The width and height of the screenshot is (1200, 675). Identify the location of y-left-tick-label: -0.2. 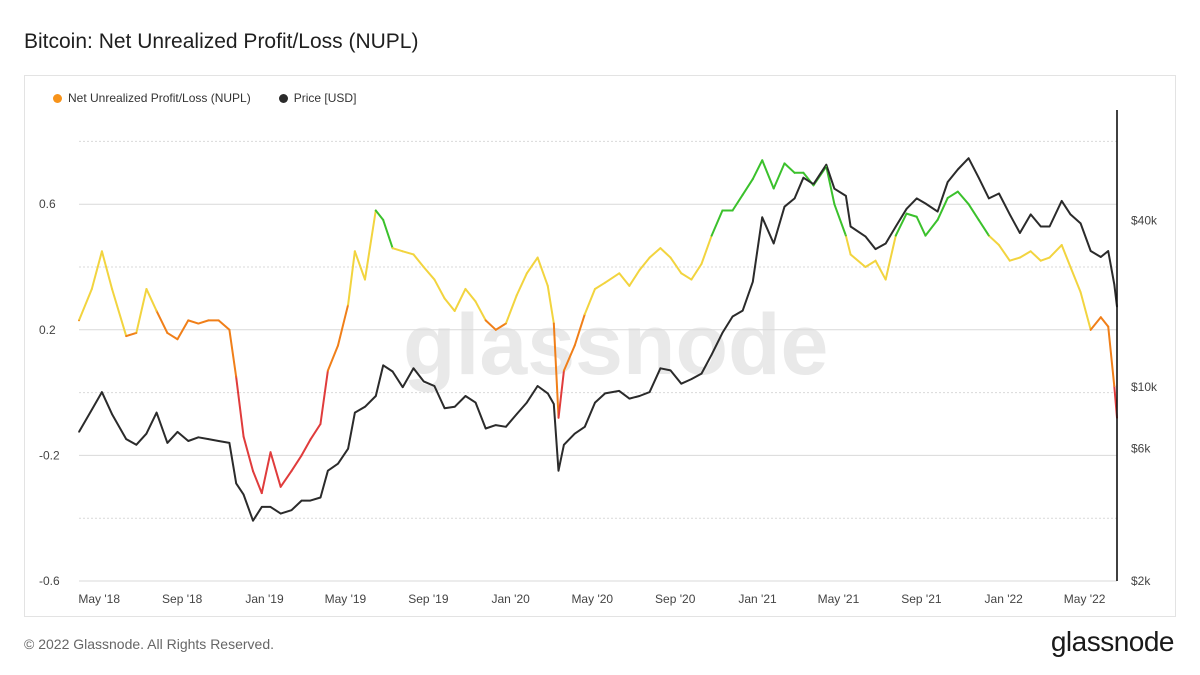
(49, 455).